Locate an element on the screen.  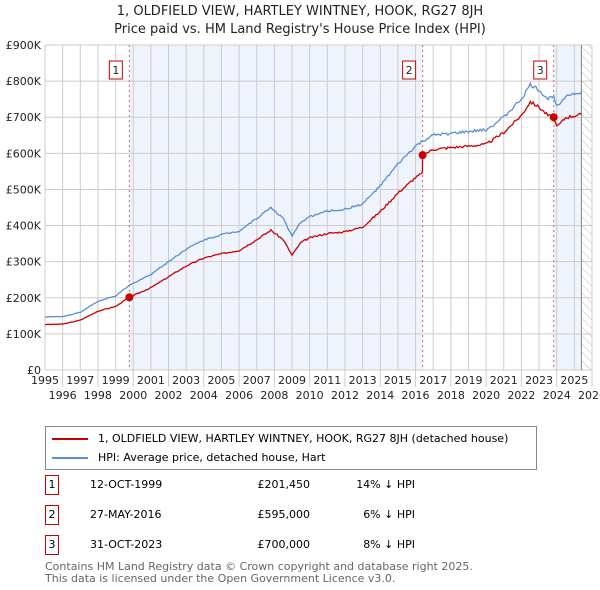
x-tick-label: 2007 is located at coordinates (257, 380).